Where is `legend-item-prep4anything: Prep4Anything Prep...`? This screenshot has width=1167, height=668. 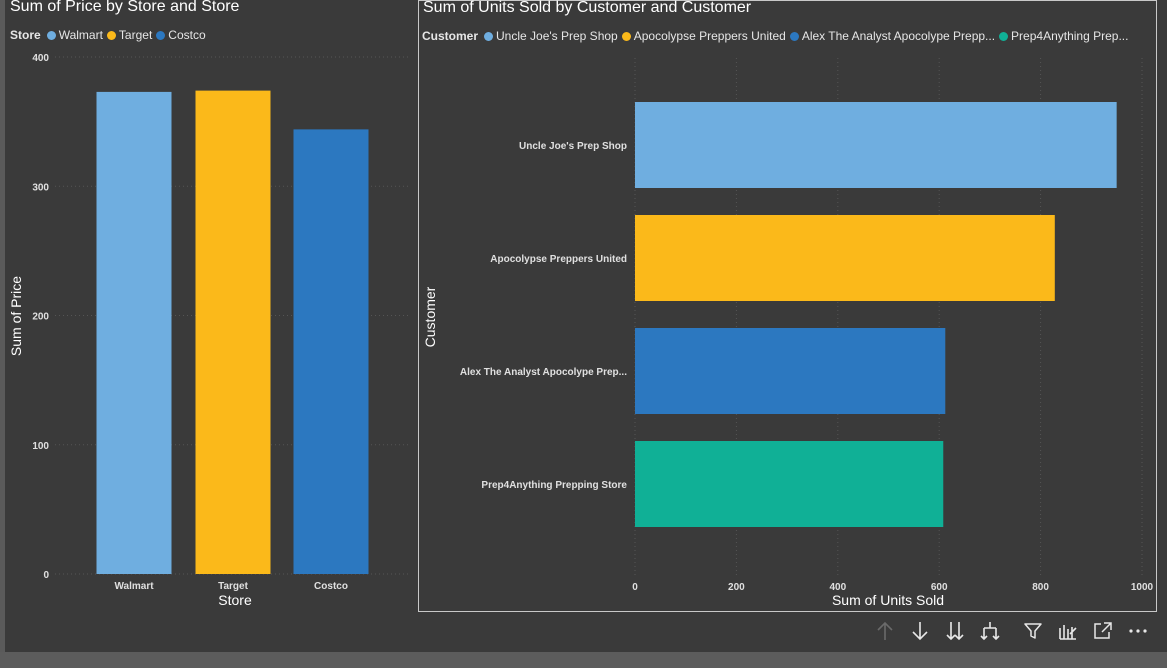 legend-item-prep4anything: Prep4Anything Prep... is located at coordinates (1063, 36).